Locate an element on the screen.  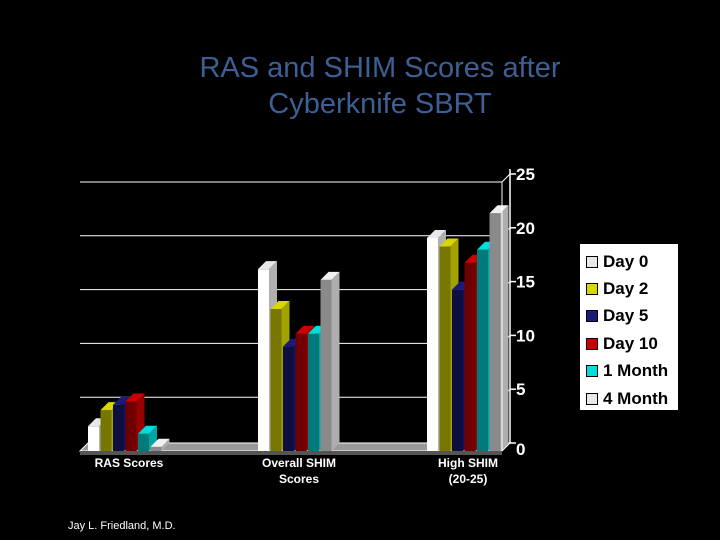
legend: Day 0 Day 2 Day 5 Day 10 1 Month 4 Month is located at coordinates (629, 327).